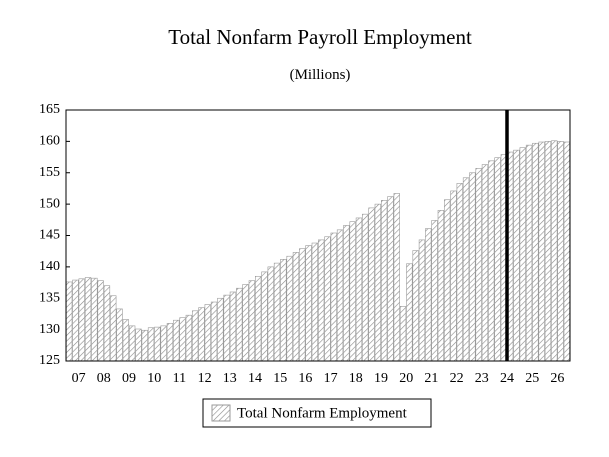 The image size is (609, 457). What do you see at coordinates (381, 378) in the screenshot?
I see `x-tick-label: 19` at bounding box center [381, 378].